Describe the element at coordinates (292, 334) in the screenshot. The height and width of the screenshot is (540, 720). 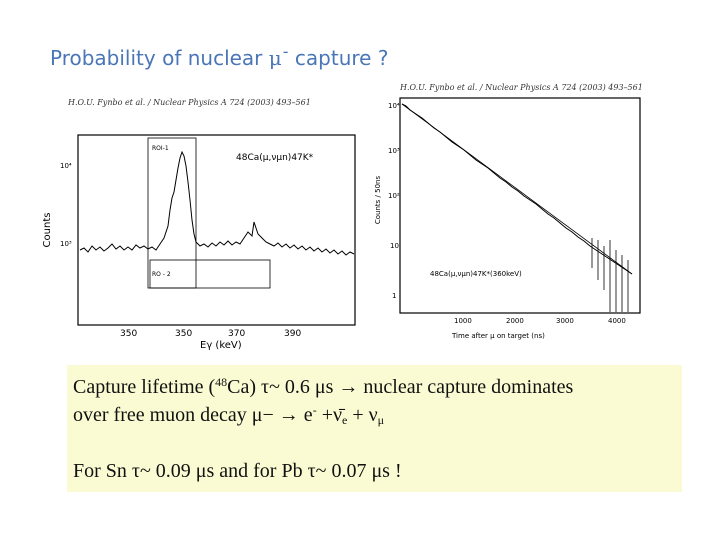
I see `left-xtick-3: 390` at that location.